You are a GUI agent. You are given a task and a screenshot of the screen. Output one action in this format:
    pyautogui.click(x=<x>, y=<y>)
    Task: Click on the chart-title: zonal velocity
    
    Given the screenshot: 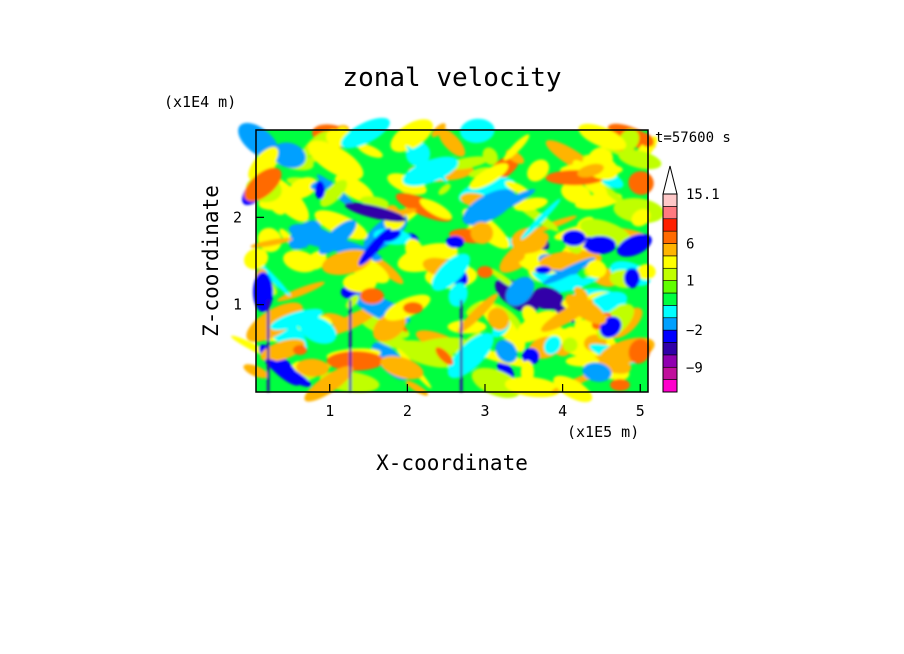 What is the action you would take?
    pyautogui.click(x=451, y=78)
    